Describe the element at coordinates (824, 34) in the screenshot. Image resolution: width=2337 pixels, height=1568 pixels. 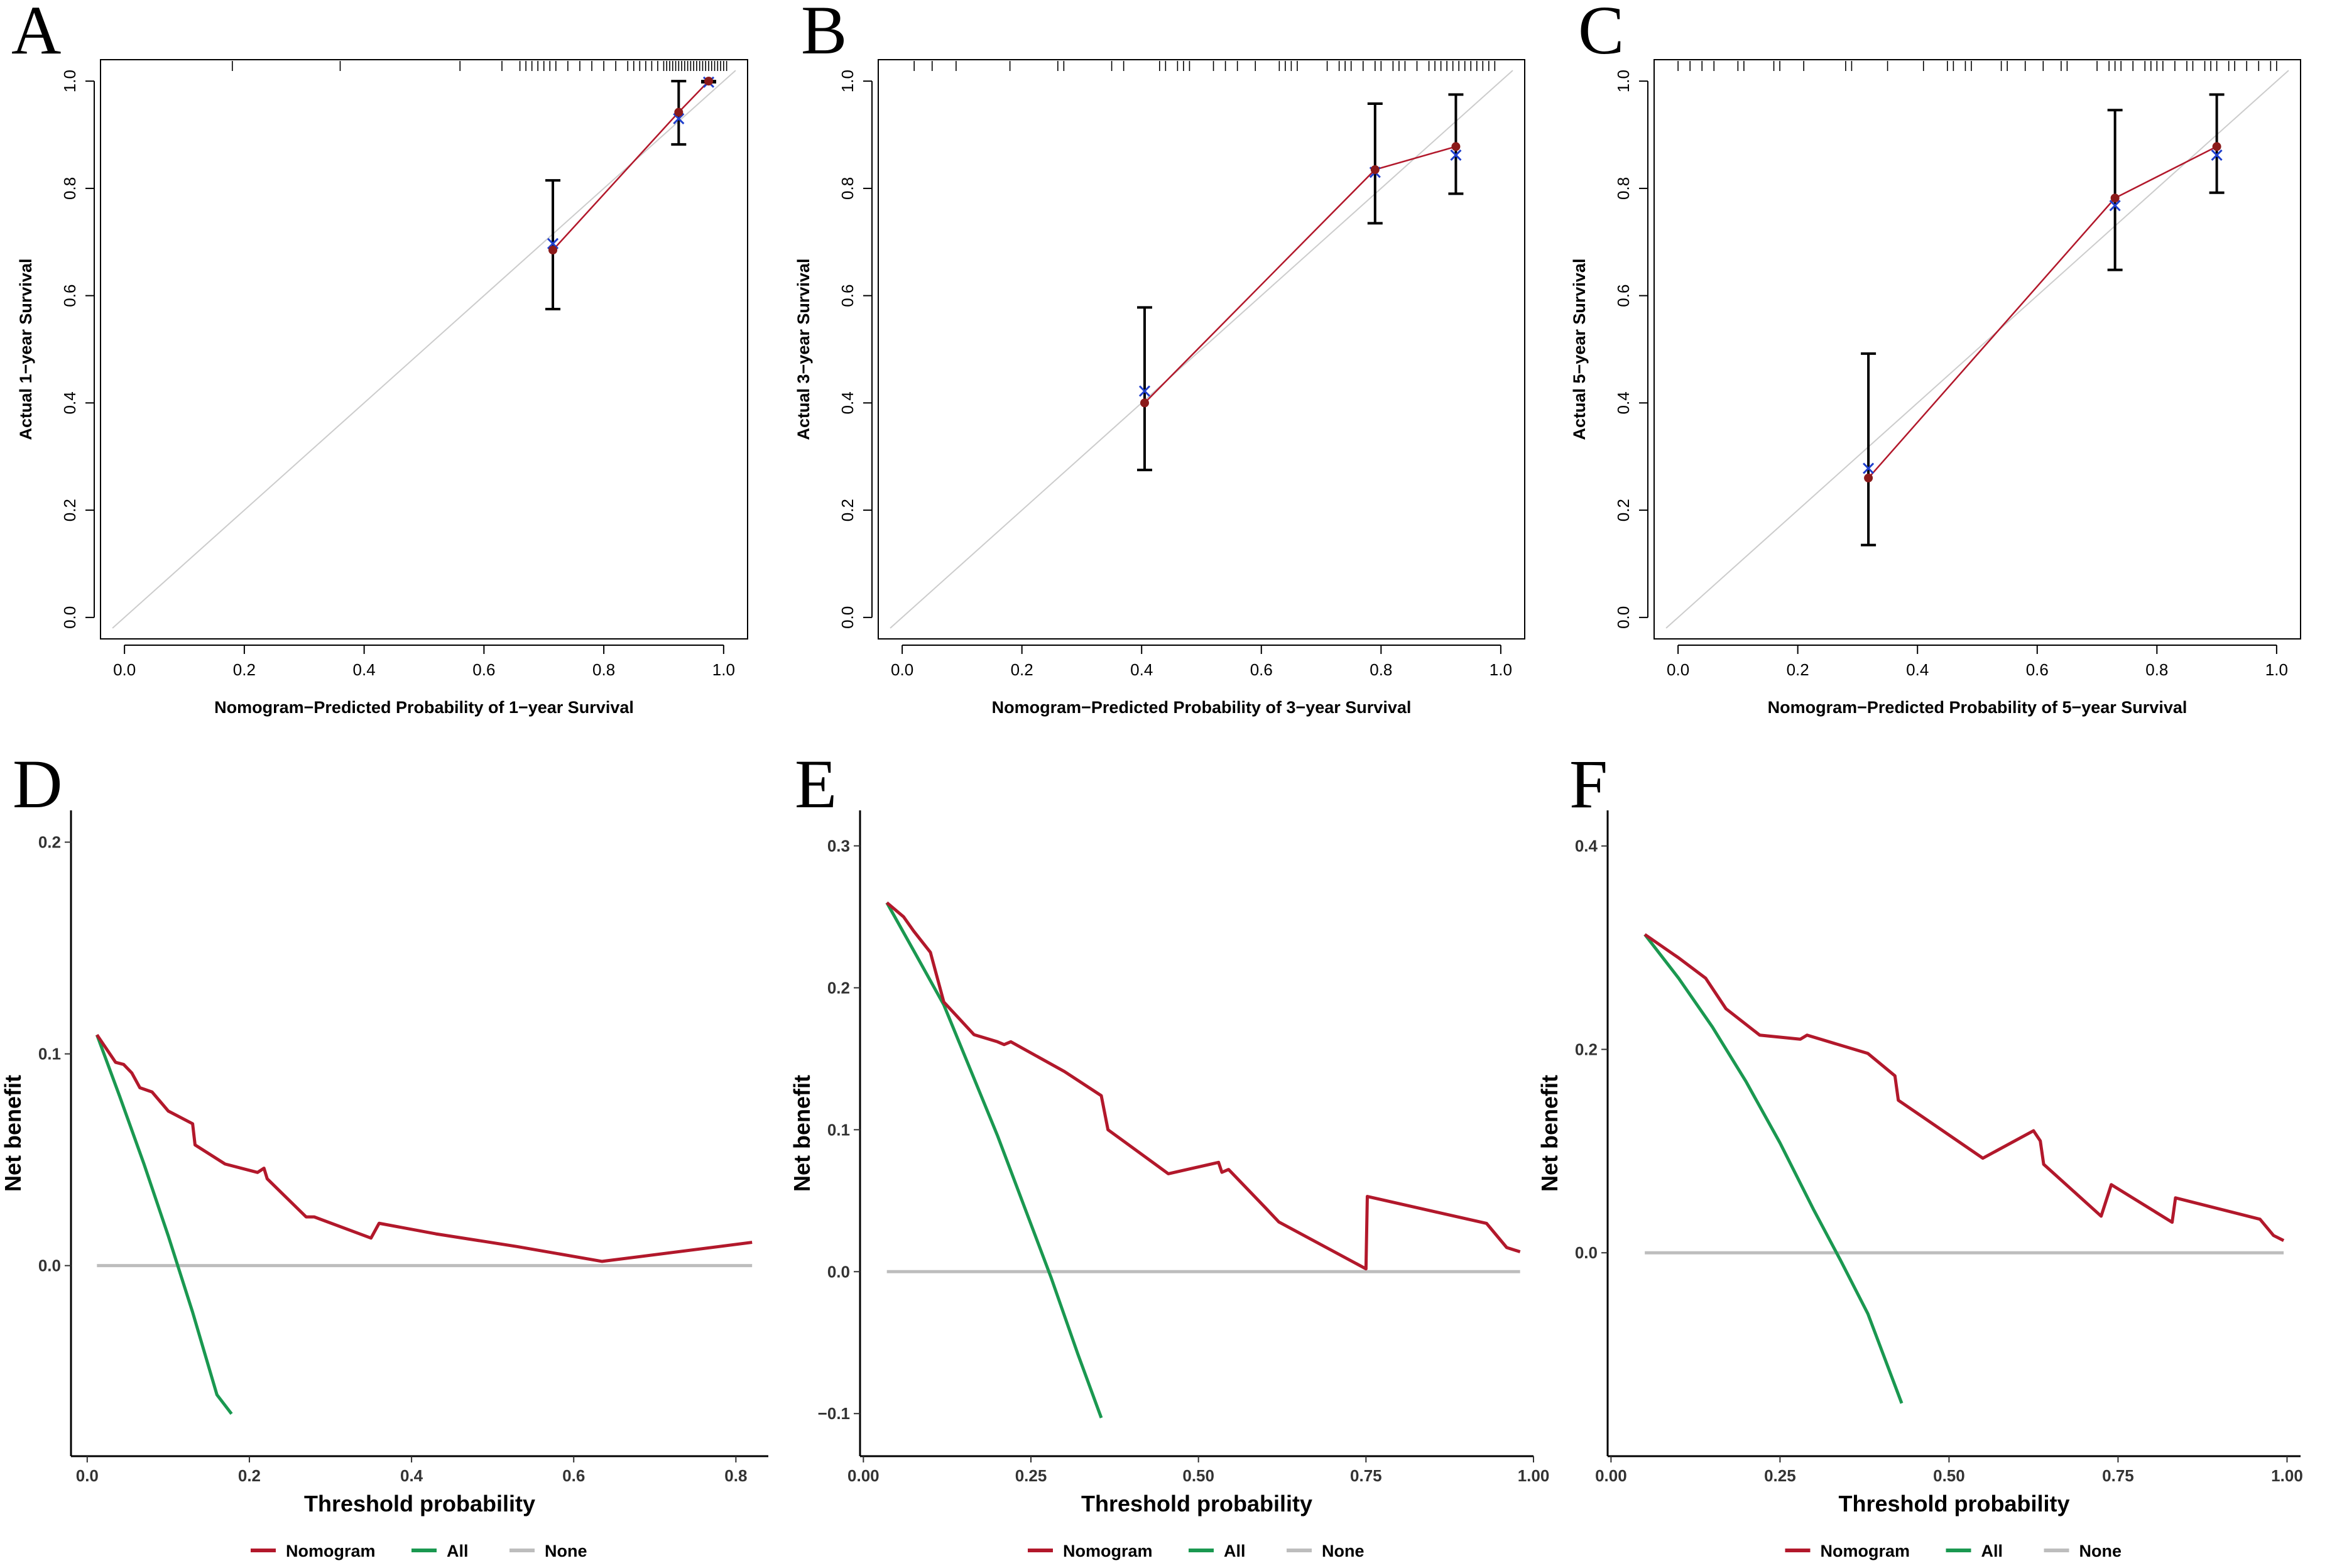
I see `panel-letter: B` at that location.